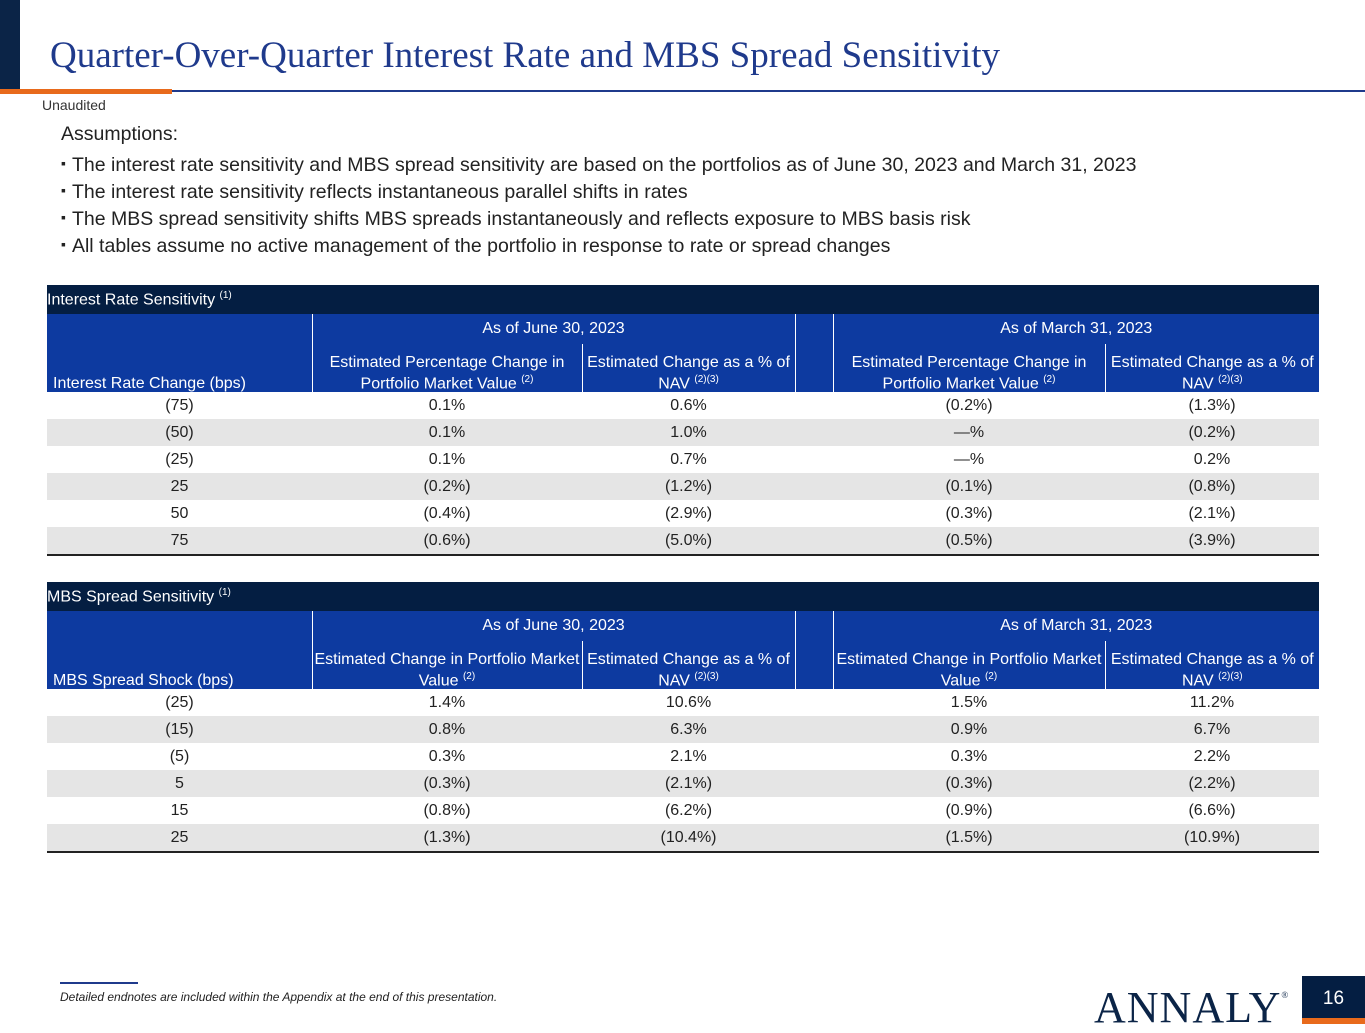 This screenshot has height=1033, width=1365. What do you see at coordinates (688, 702) in the screenshot?
I see `table-cell: 10.6%` at bounding box center [688, 702].